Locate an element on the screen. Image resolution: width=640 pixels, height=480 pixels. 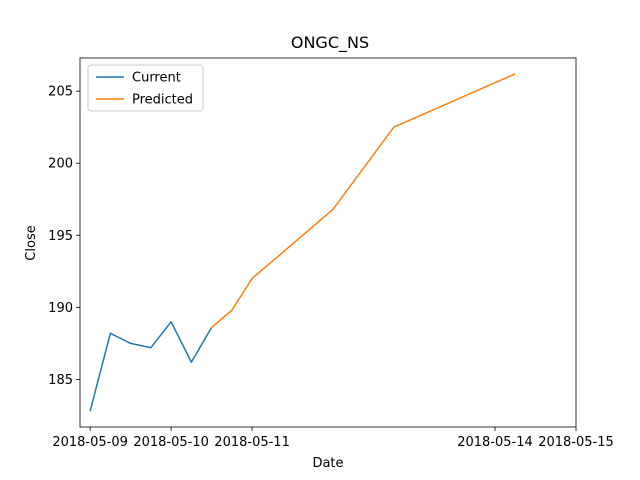
legend-label-predicted: Predicted is located at coordinates (162, 100).